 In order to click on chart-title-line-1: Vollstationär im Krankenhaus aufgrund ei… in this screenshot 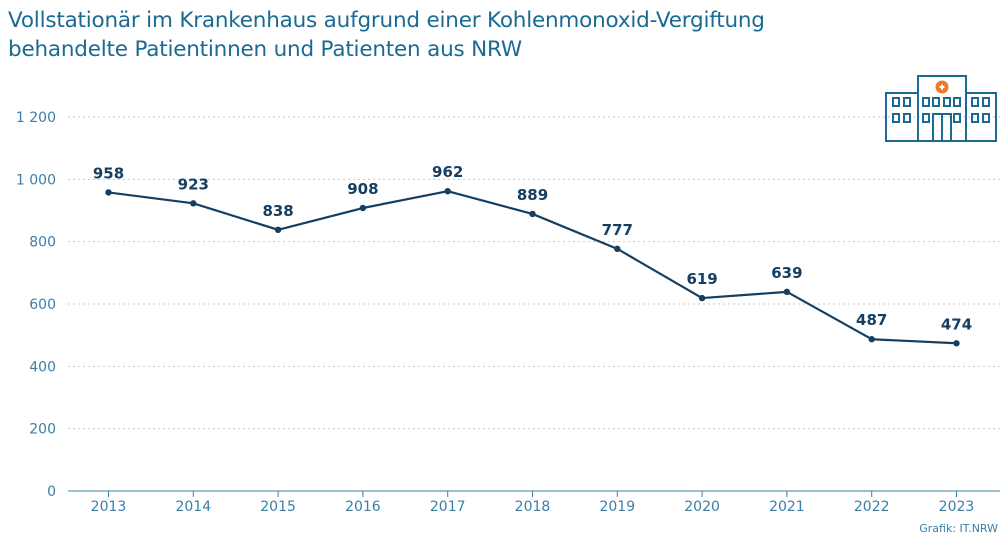, I will do `click(386, 20)`.